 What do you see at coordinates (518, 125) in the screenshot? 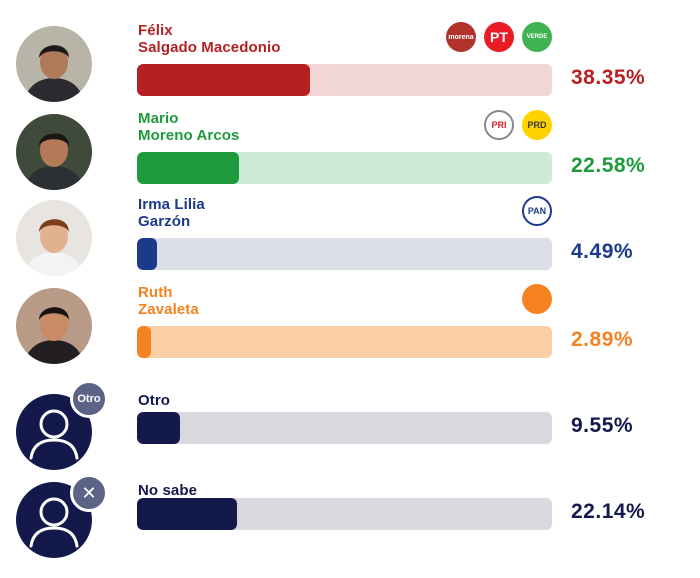
I see `party-logos-mario: PRI PRD` at bounding box center [518, 125].